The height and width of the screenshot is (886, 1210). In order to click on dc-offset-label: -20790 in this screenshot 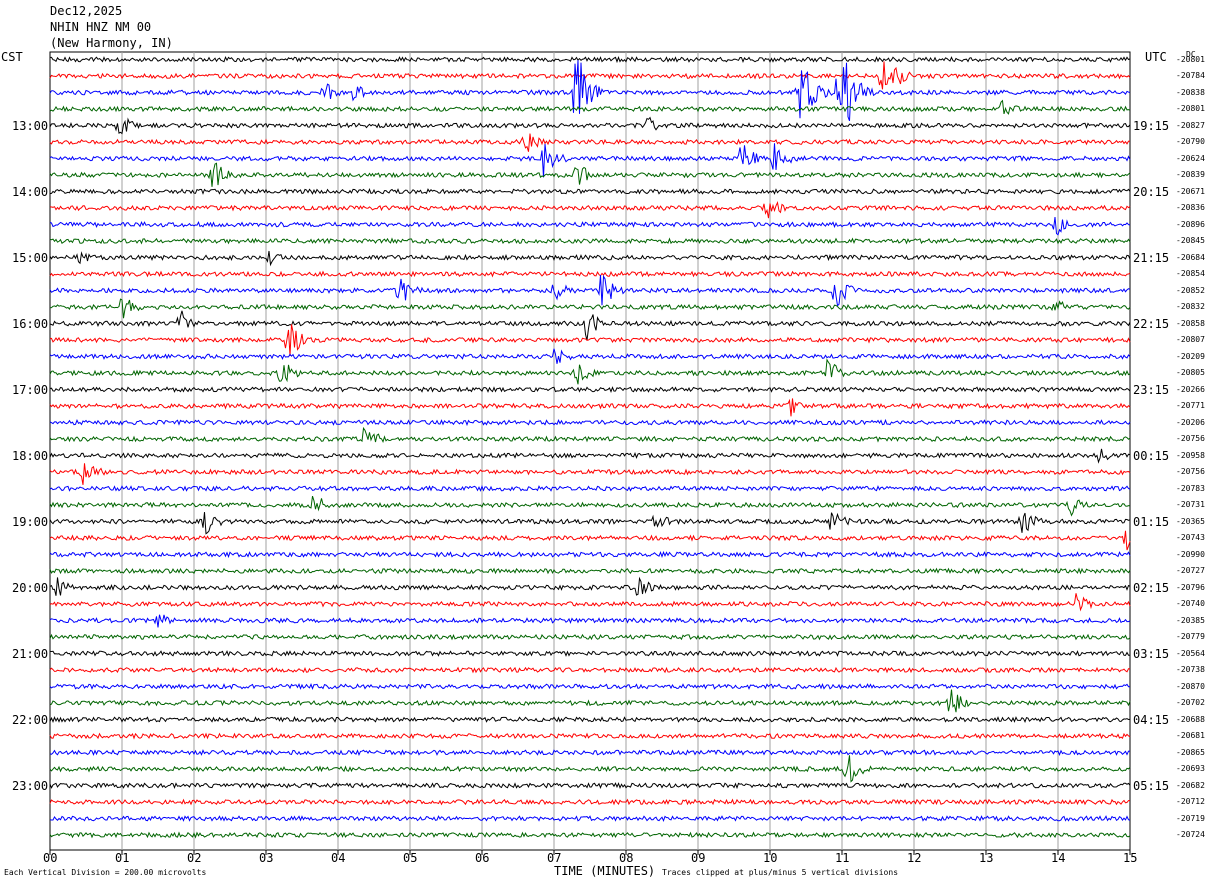, I will do `click(1190, 141)`.